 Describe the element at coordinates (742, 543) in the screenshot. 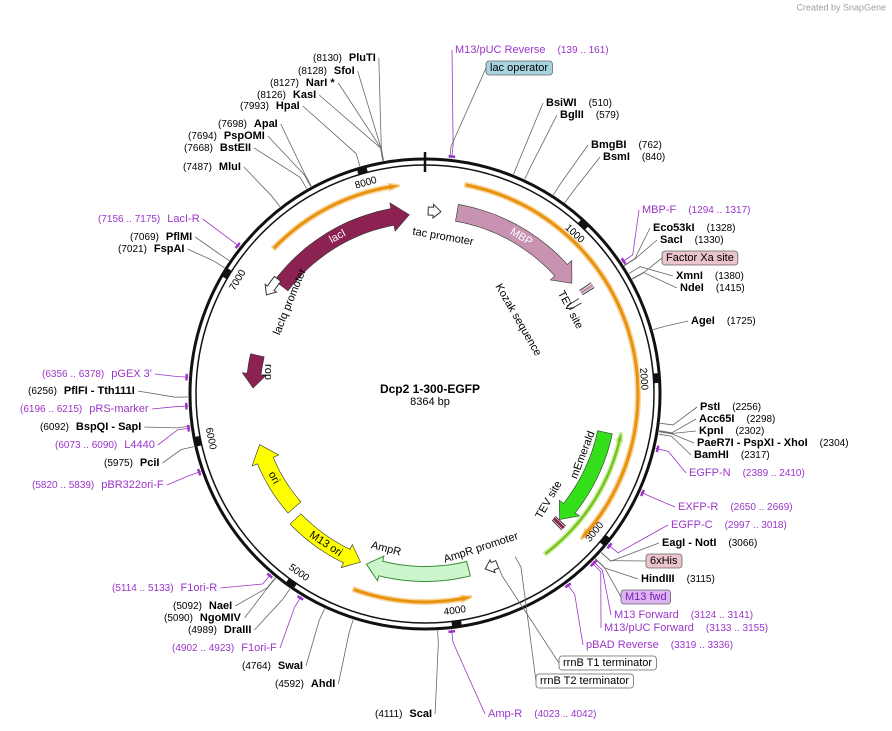

I see `site-position: (3066)` at that location.